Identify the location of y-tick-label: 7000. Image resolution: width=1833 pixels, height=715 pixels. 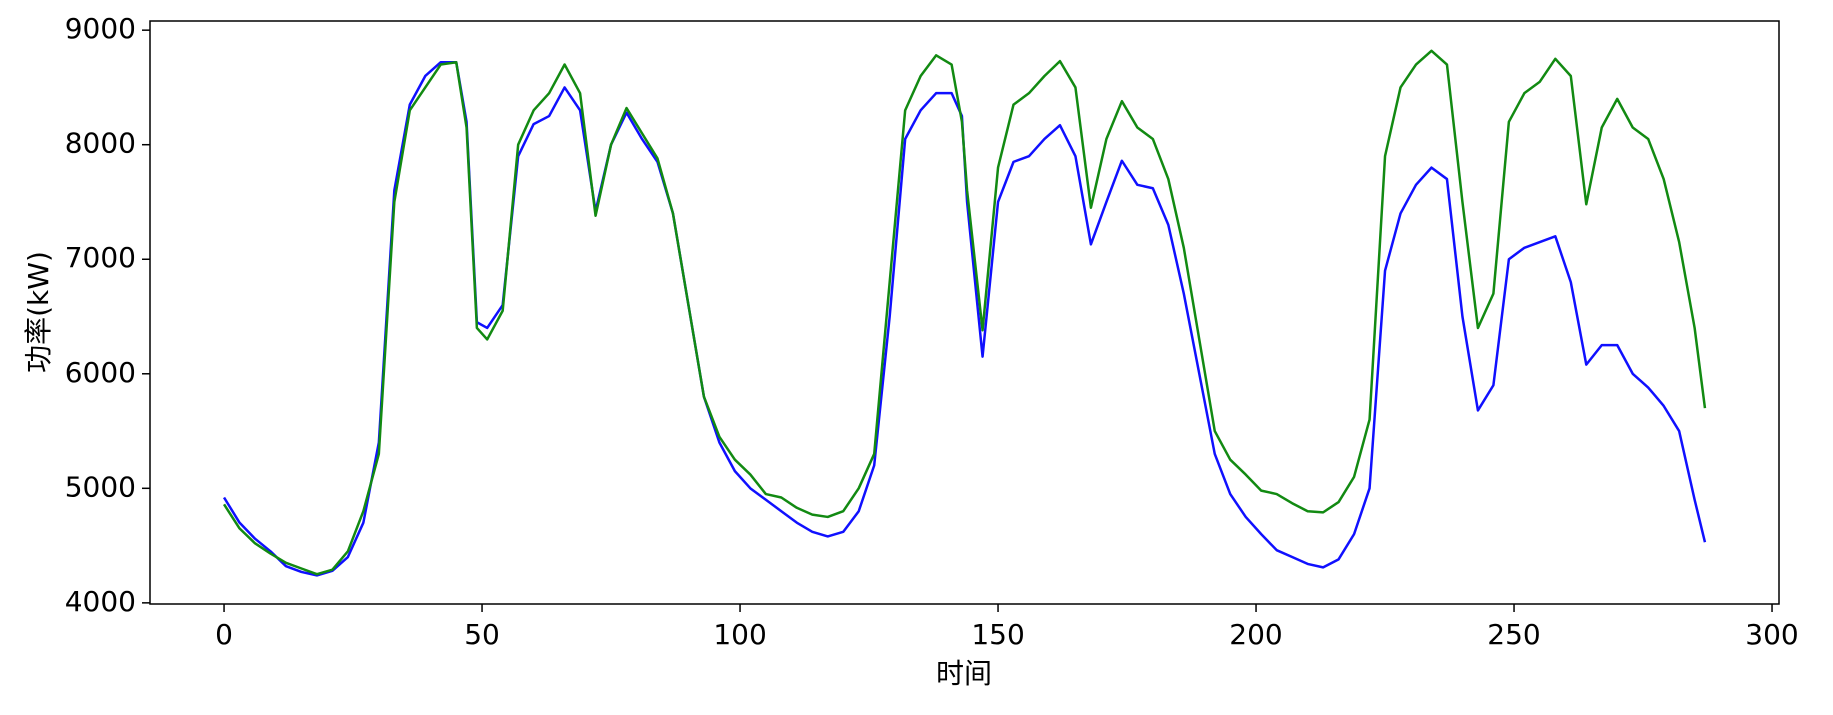
(100, 257).